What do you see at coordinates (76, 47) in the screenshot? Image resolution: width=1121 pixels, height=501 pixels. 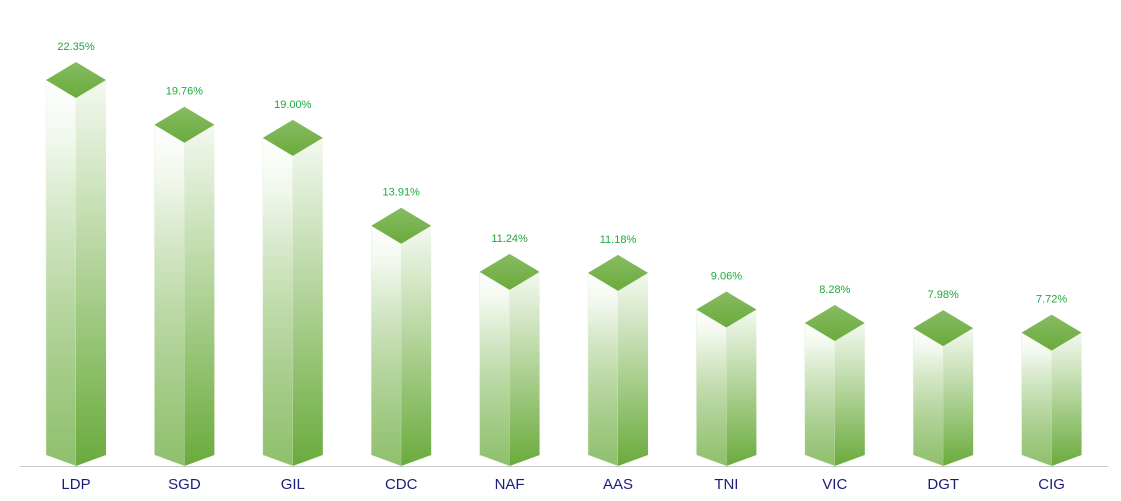 I see `value-label: 22.35%` at bounding box center [76, 47].